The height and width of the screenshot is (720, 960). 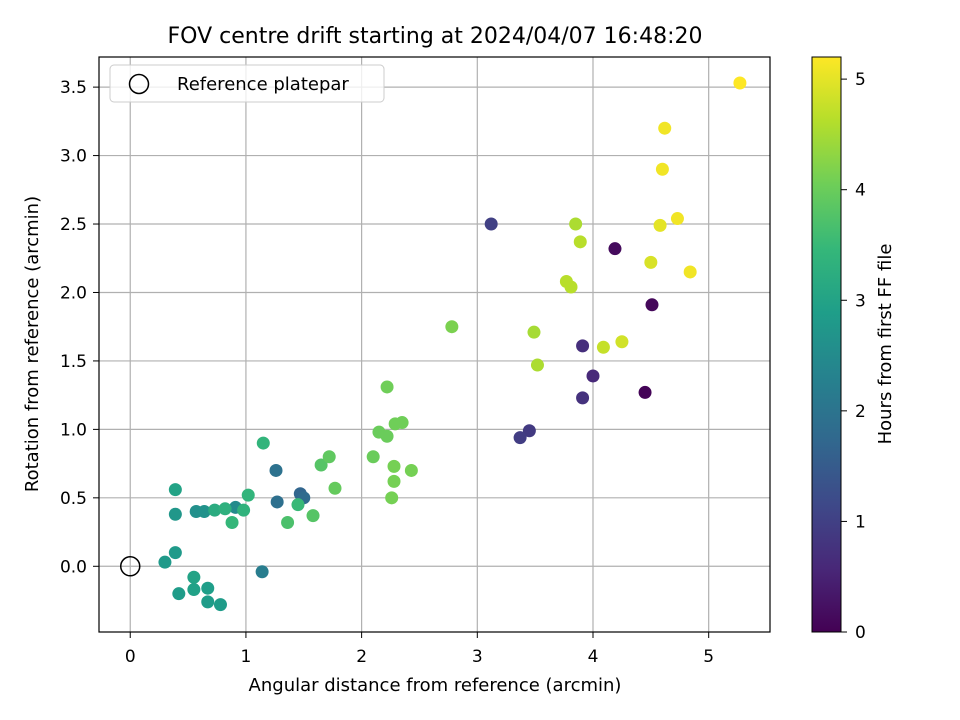 I want to click on legend: Reference platepar, so click(x=247, y=83).